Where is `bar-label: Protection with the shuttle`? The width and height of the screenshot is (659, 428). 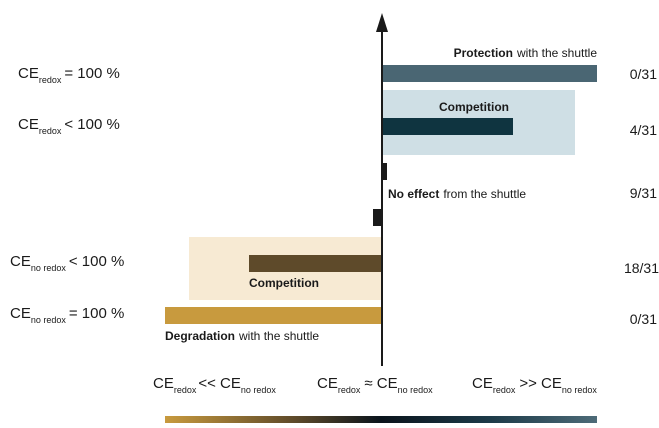 bar-label: Protection with the shuttle is located at coordinates (526, 53).